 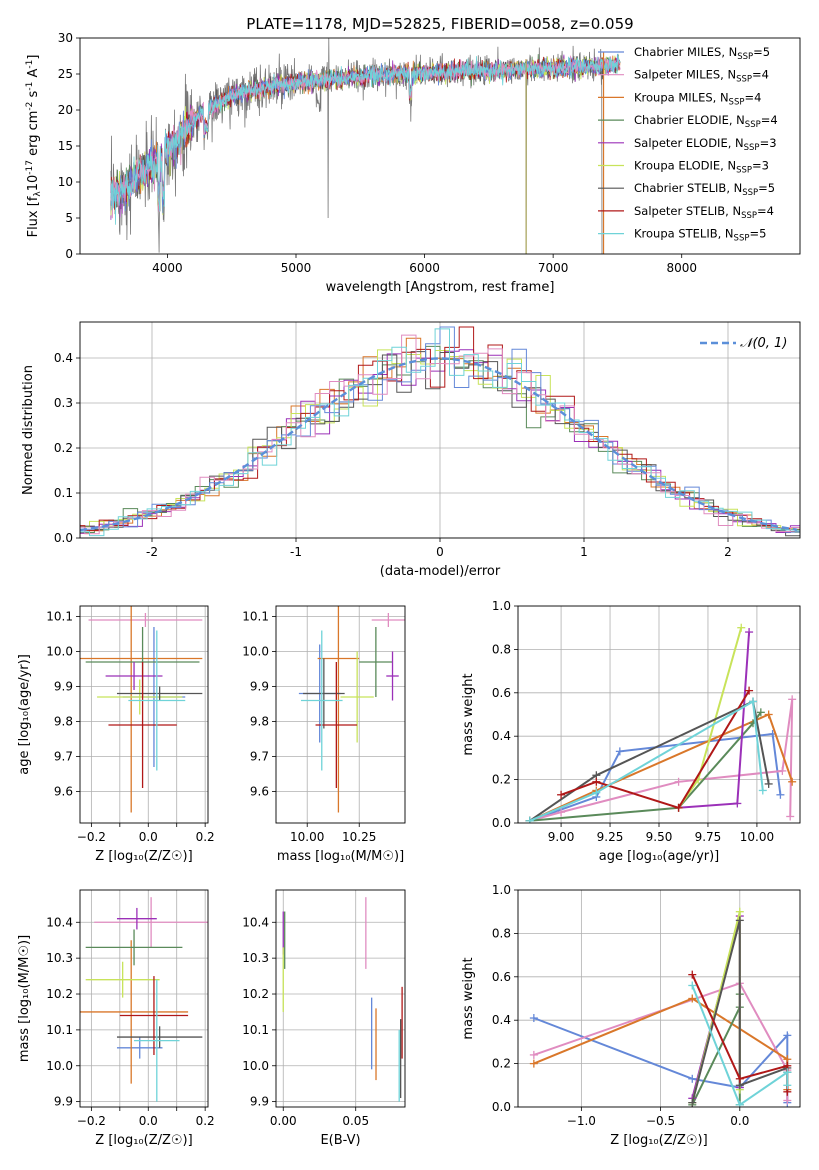 I want to click on y-axis-label: mass [log₁₀(M/M☉)], so click(x=24, y=998).